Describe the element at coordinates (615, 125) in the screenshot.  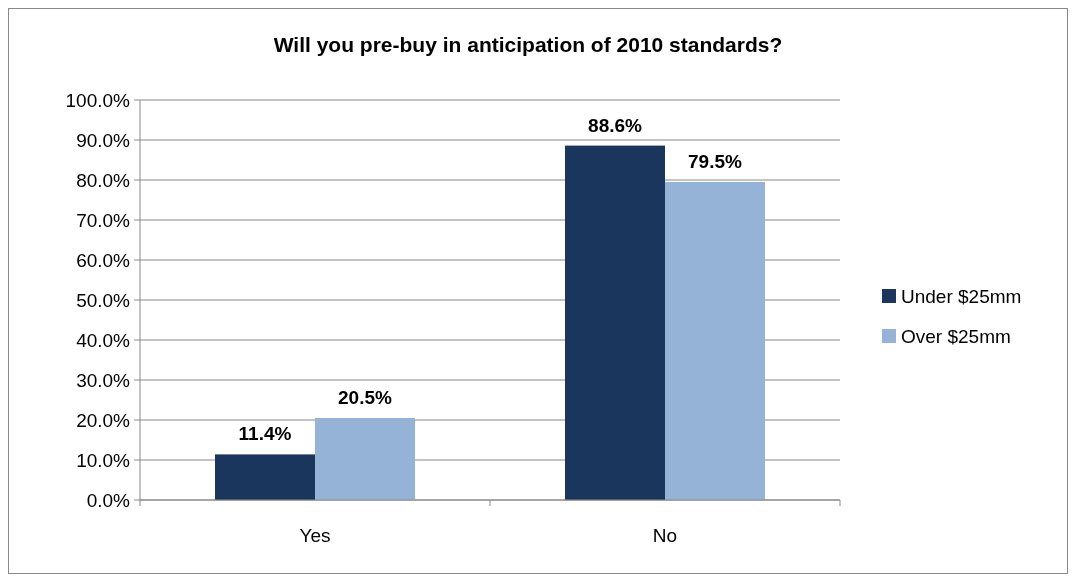
I see `data-label: 88.6%` at that location.